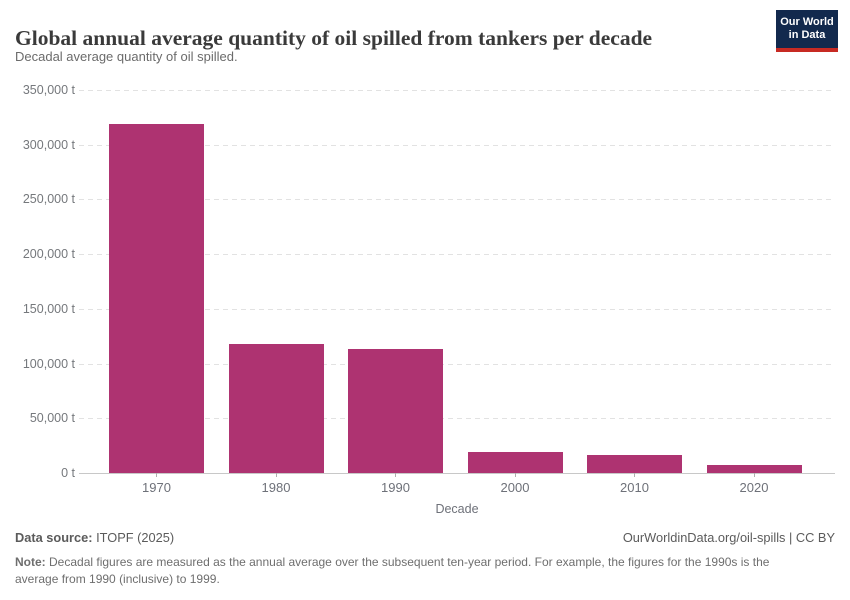 This screenshot has width=850, height=600. Describe the element at coordinates (634, 487) in the screenshot. I see `x-axis-tick-label: 2010` at that location.